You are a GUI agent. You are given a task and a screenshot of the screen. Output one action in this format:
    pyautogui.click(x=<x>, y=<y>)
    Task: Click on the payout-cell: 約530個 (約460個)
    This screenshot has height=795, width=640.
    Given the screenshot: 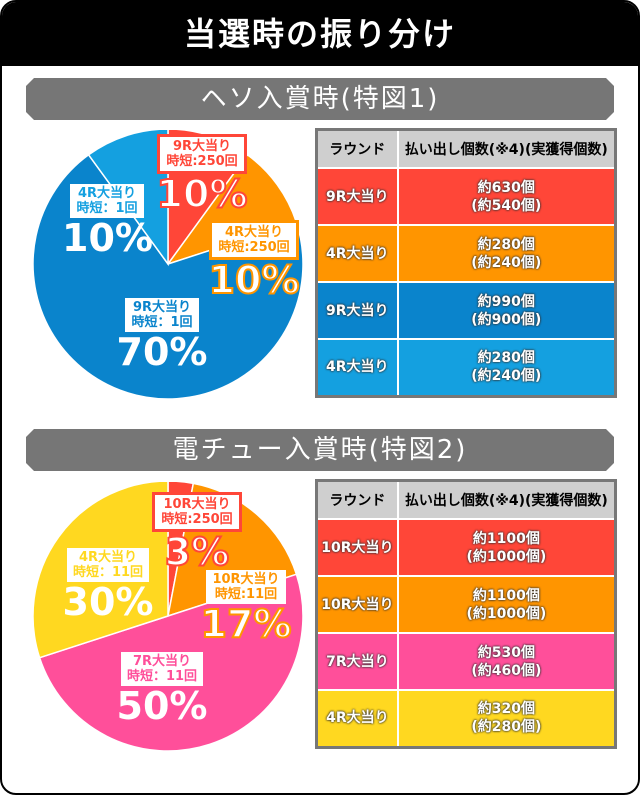 What is the action you would take?
    pyautogui.click(x=507, y=662)
    